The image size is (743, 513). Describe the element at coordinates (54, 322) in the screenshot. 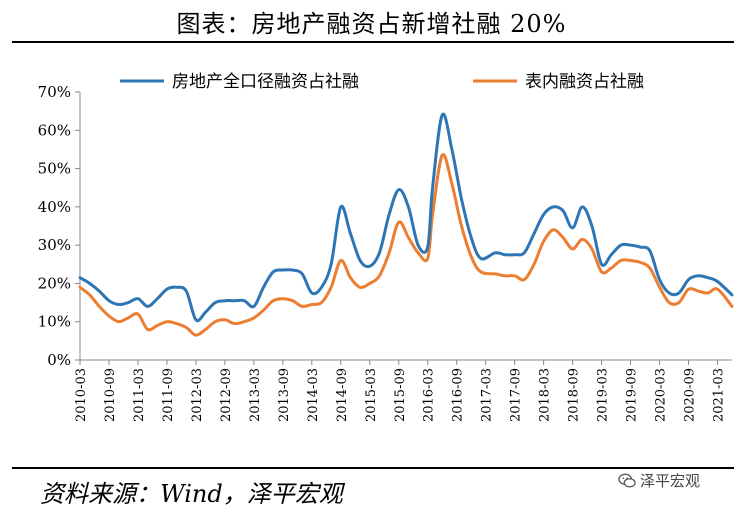

I see `y-tick-label: 10%` at that location.